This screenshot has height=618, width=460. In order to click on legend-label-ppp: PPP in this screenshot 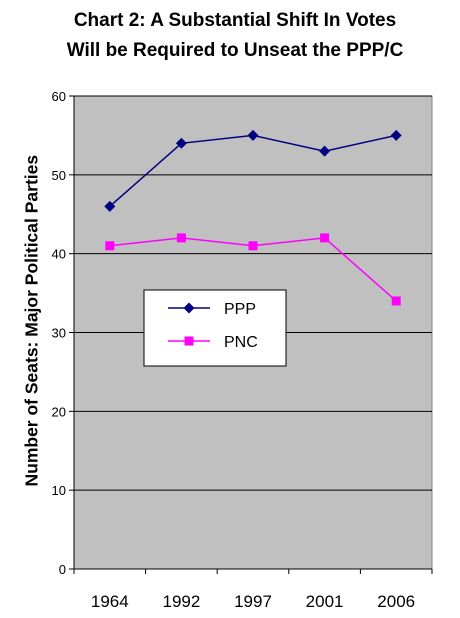, I will do `click(240, 309)`.